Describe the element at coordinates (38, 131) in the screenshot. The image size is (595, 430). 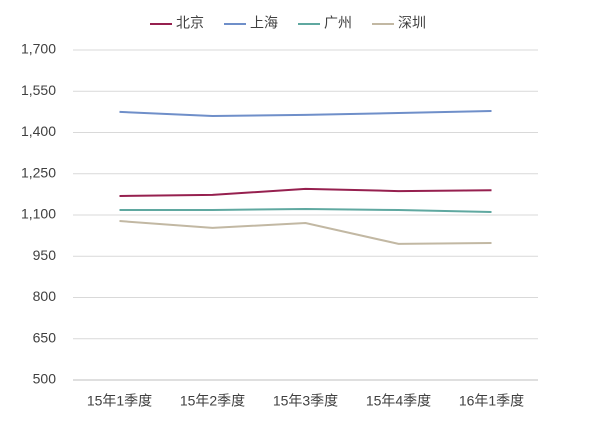
I see `y-tick-label: 1,400` at that location.